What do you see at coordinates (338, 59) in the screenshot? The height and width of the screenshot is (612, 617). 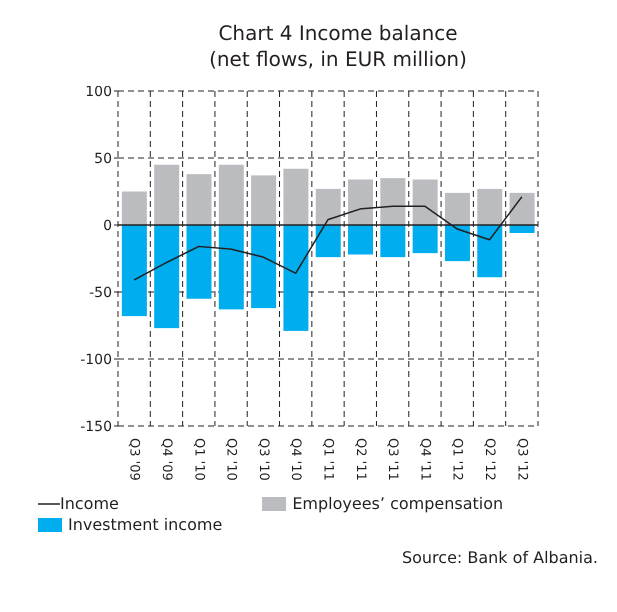 I see `chart-subtitle: (net flows, in EUR million)` at bounding box center [338, 59].